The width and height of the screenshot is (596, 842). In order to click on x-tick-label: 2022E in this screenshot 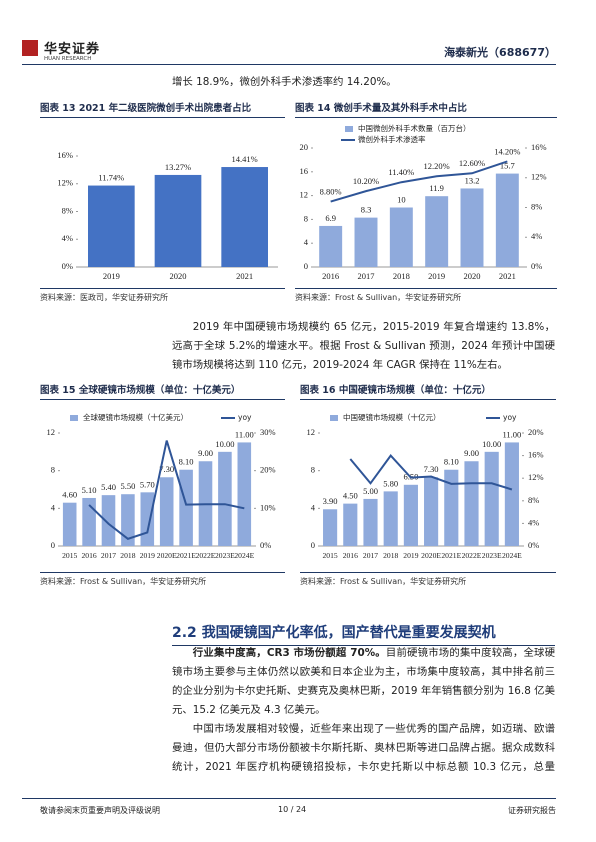, I will do `click(472, 555)`.